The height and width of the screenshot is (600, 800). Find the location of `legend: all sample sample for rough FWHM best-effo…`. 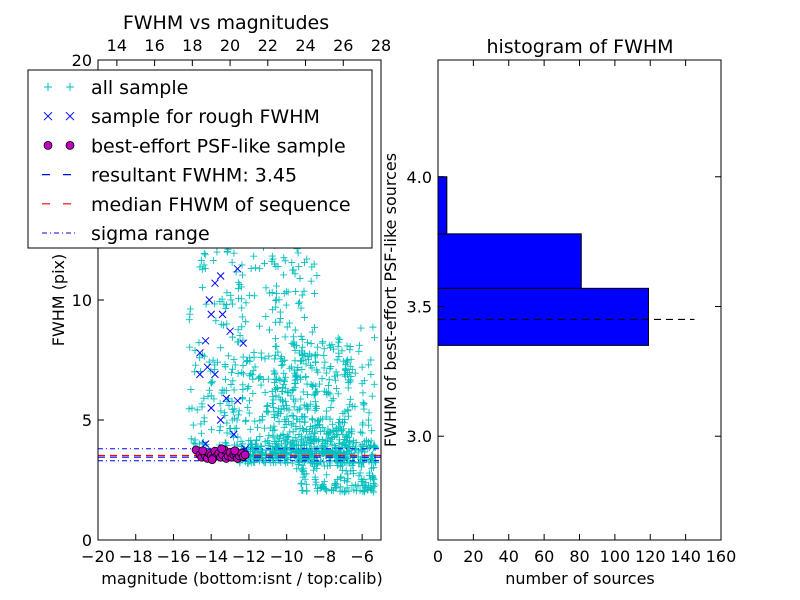

legend: all sample sample for rough FWHM best-effo… is located at coordinates (200, 159).